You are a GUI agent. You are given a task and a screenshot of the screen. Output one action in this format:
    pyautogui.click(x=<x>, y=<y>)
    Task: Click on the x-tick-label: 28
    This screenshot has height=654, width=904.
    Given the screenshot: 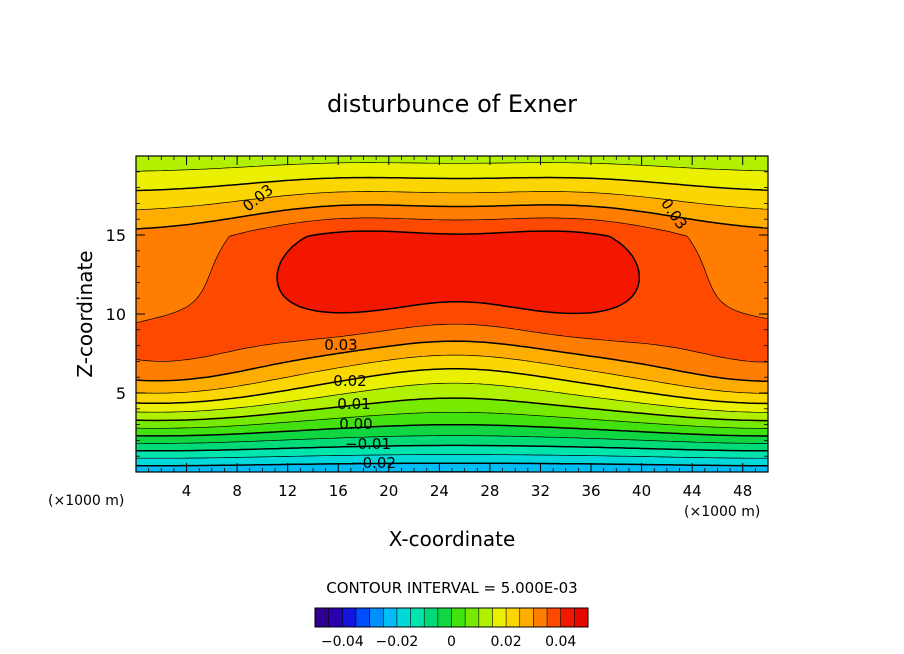 What is the action you would take?
    pyautogui.click(x=489, y=491)
    